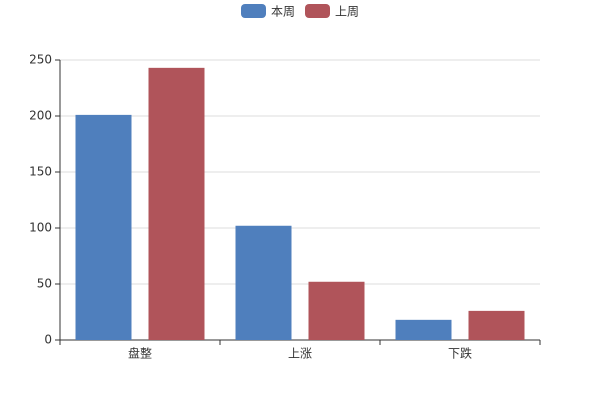 This screenshot has width=600, height=400. Describe the element at coordinates (460, 353) in the screenshot. I see `x-tick-label: 下跌` at that location.